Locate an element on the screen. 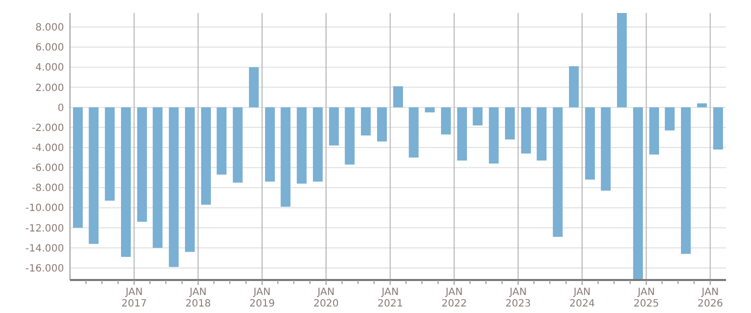 The height and width of the screenshot is (313, 751). x-tick-label: JAN 2025 is located at coordinates (646, 298).